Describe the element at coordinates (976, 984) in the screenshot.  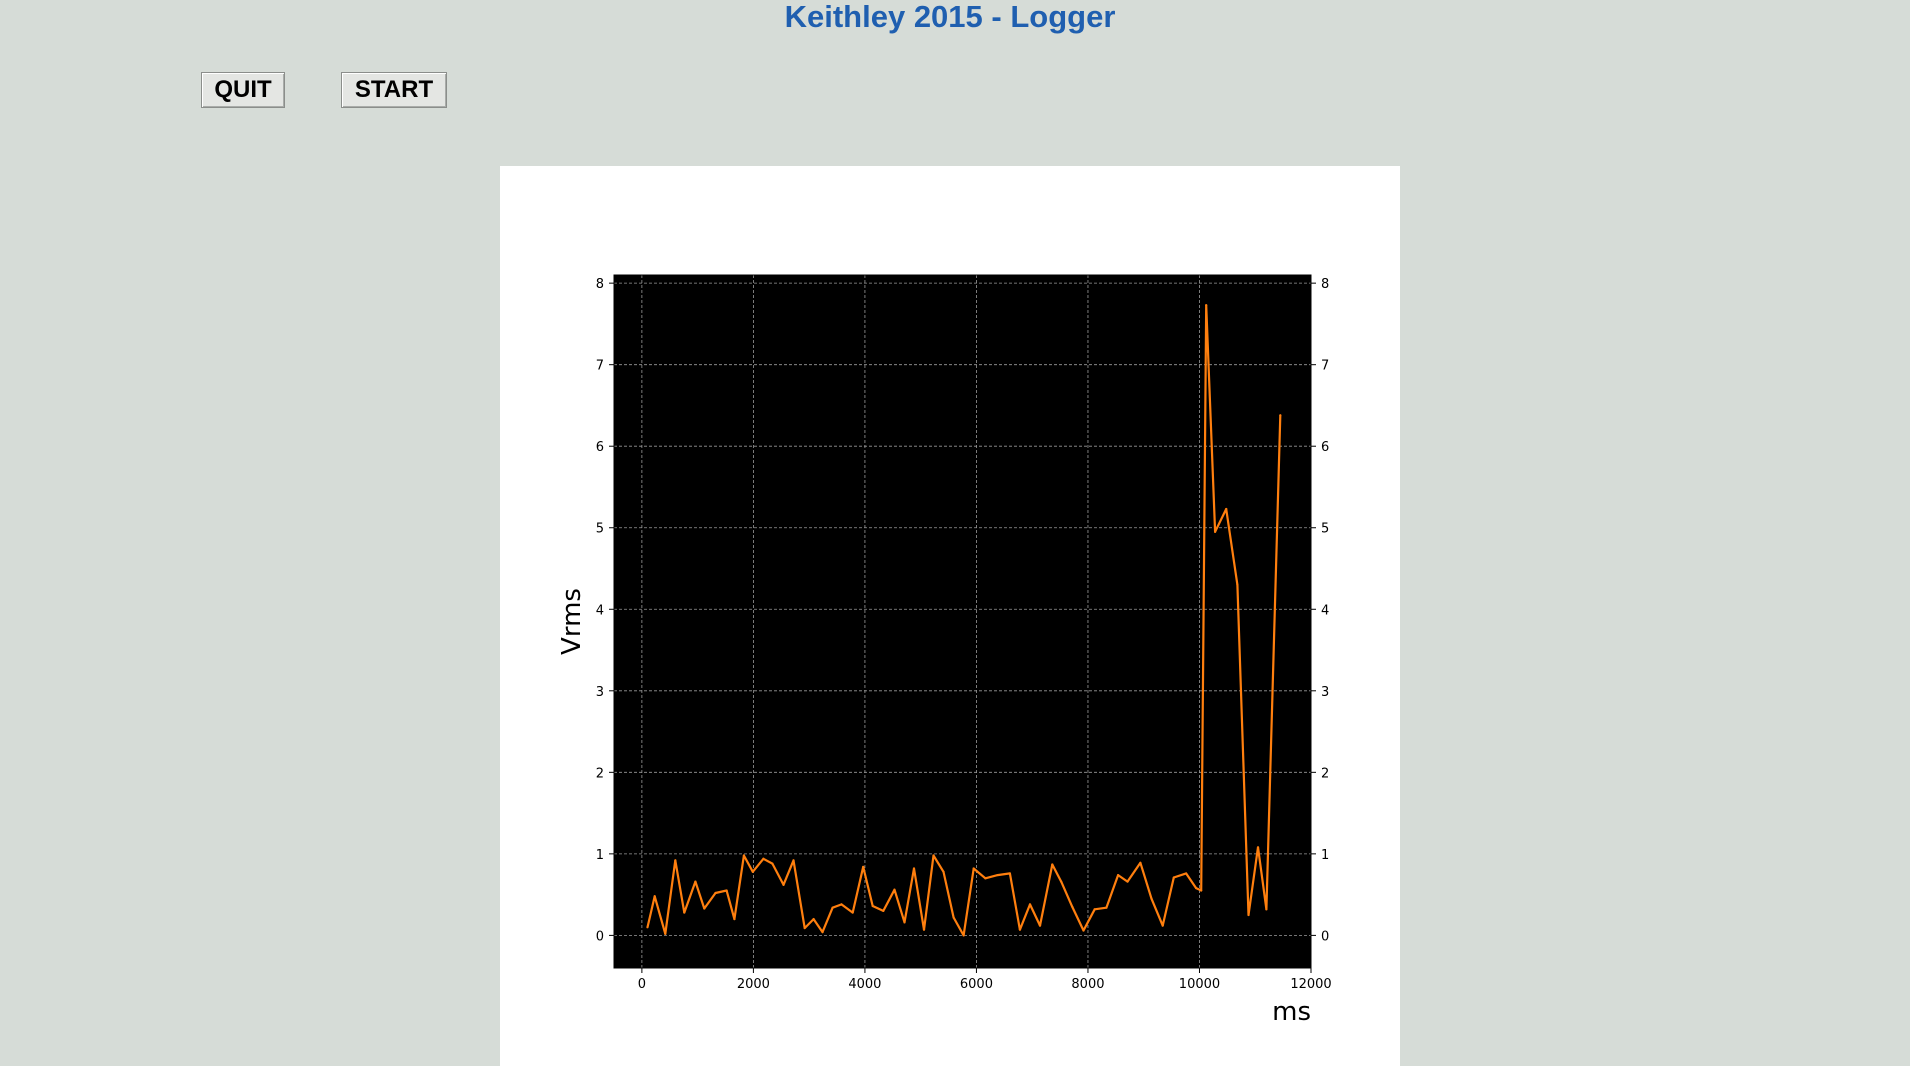
I see `x-tick-label: 6000` at that location.